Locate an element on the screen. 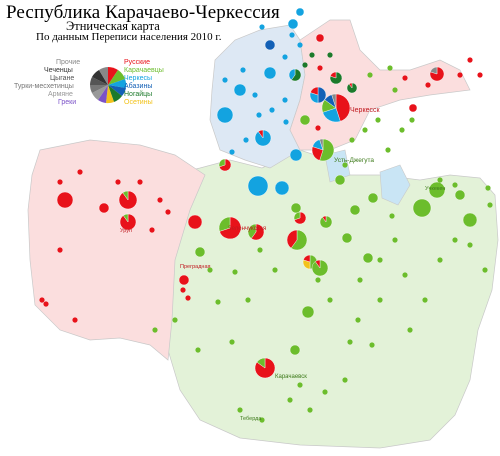 Image resolution: width=500 pixels, height=456 pixels. label-uchkeken: Учкекен is located at coordinates (435, 189).